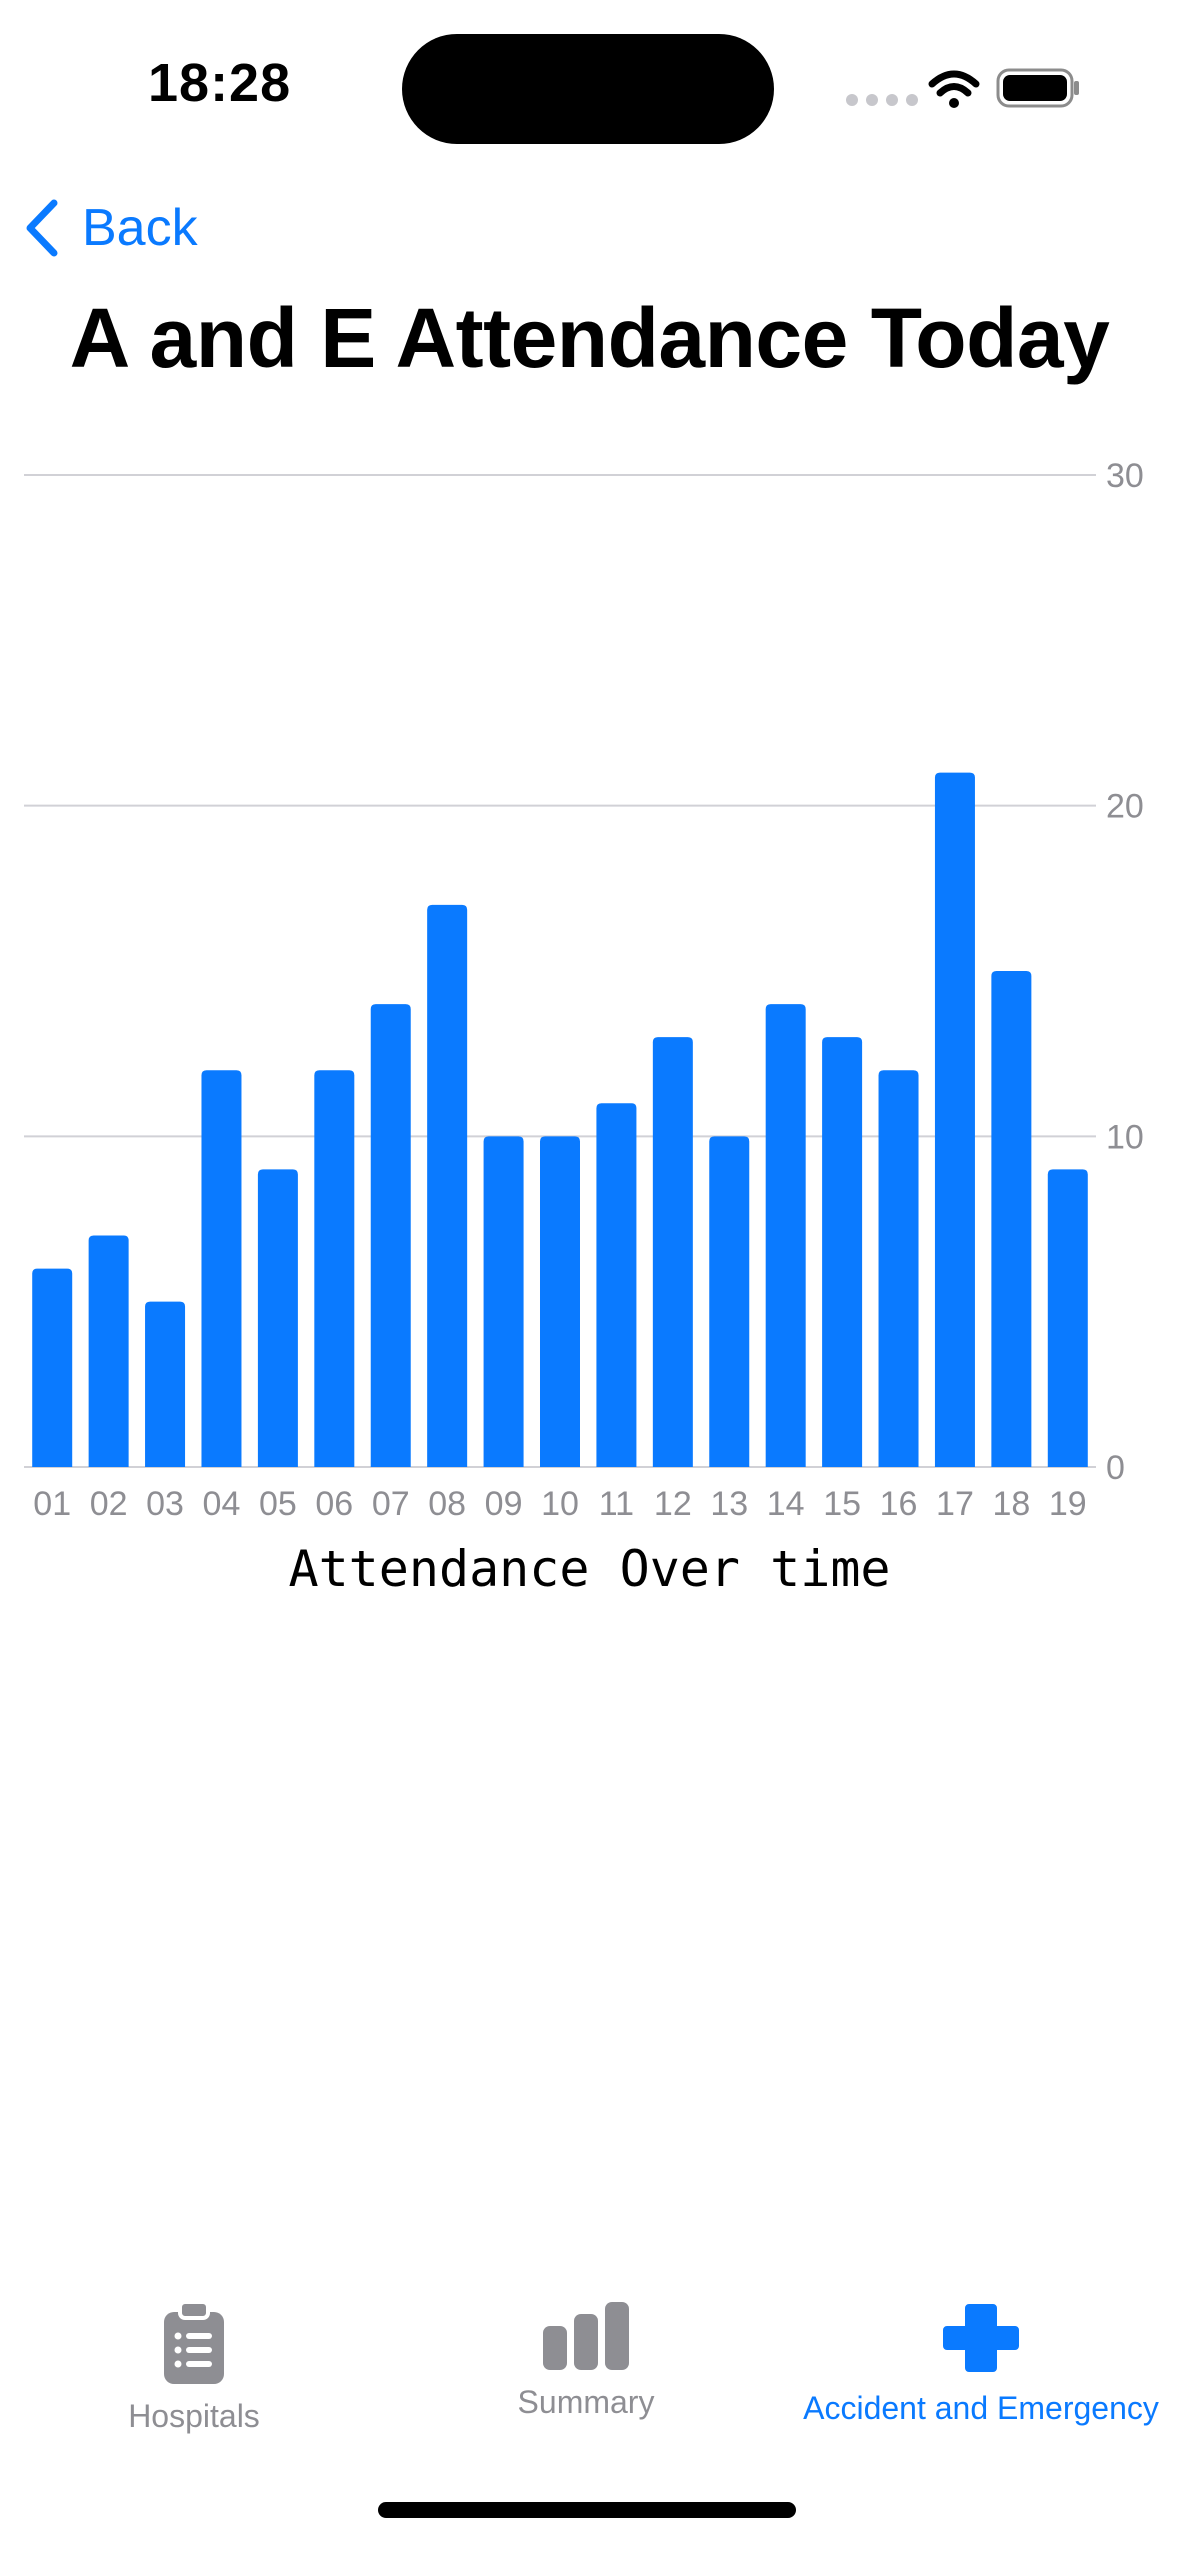  What do you see at coordinates (589, 1569) in the screenshot?
I see `chart-x-axis-title: Attendance Over time` at bounding box center [589, 1569].